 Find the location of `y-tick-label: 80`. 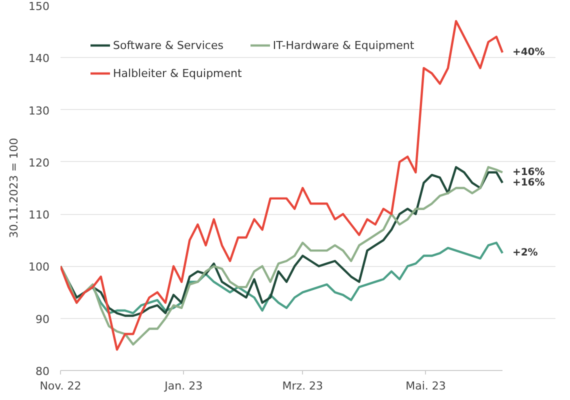

y-tick-label: 80 is located at coordinates (43, 371).